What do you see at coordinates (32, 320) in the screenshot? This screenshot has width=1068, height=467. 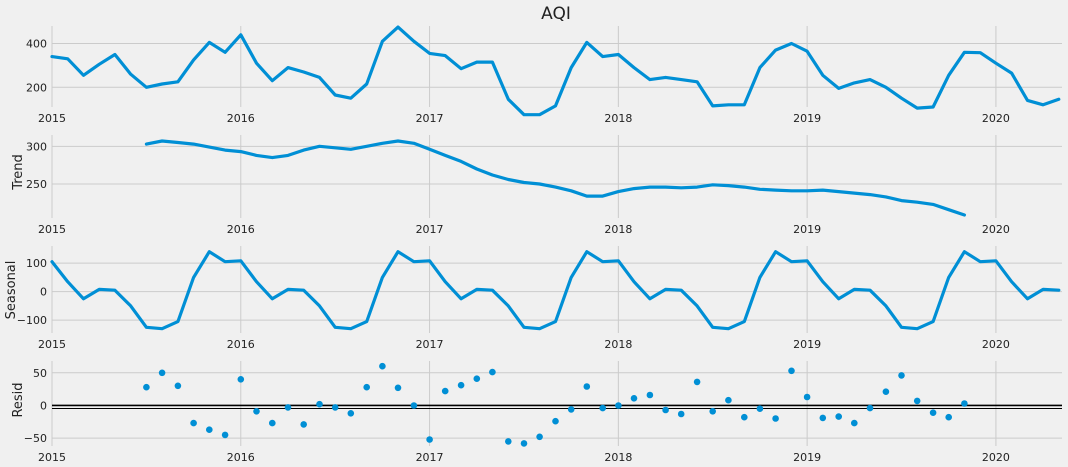 I see `seasonal-y-tick-label: −100` at bounding box center [32, 320].